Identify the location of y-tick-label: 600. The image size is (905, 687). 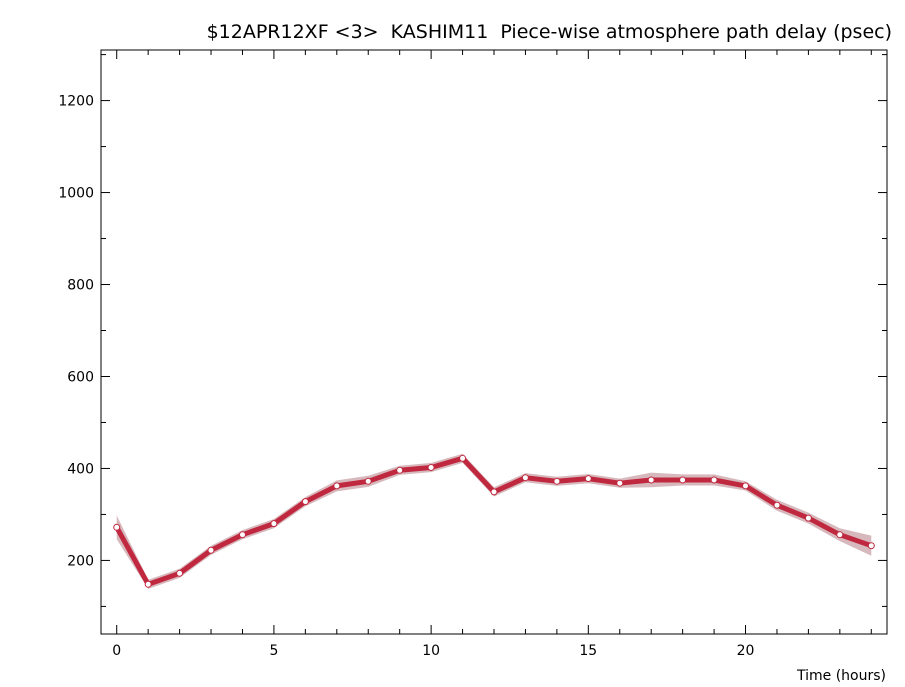
(80, 377).